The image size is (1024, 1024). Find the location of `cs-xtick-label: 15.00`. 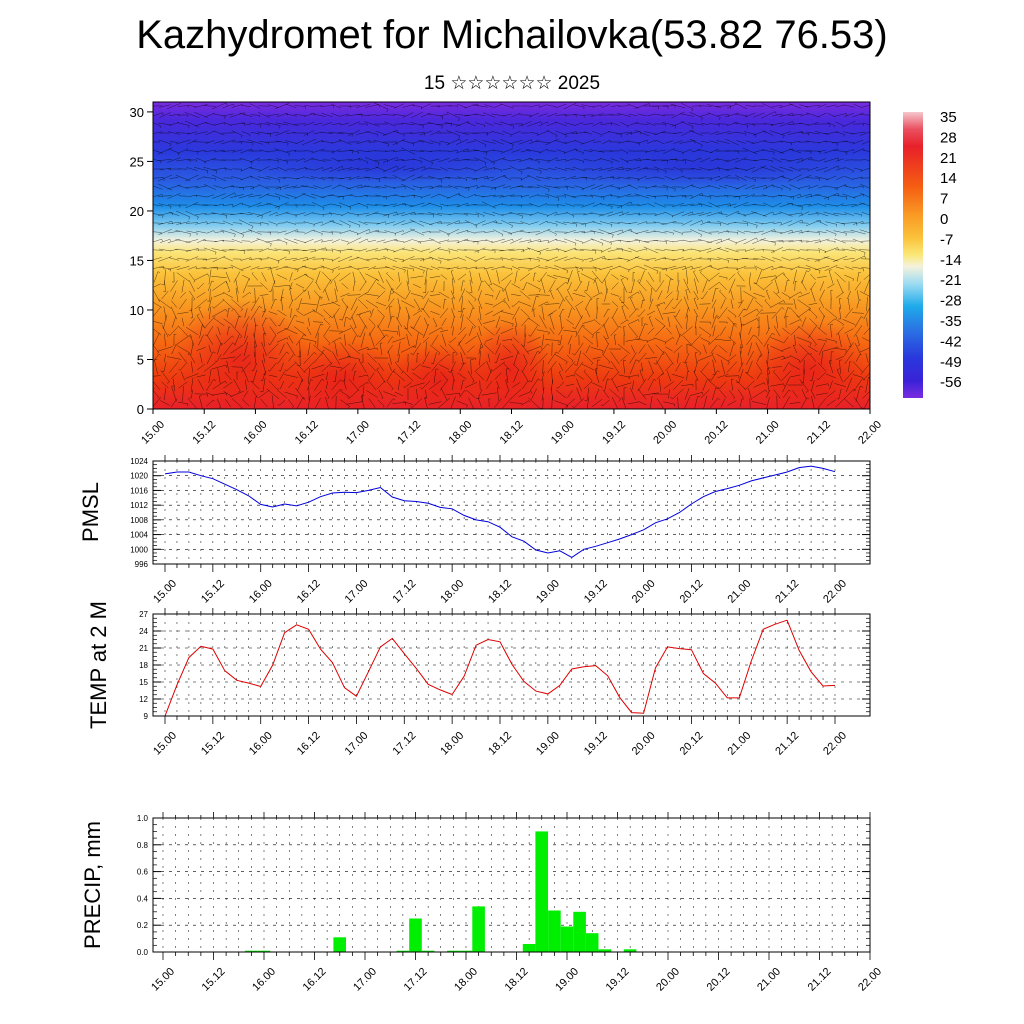

cs-xtick-label: 15.00 is located at coordinates (153, 433).